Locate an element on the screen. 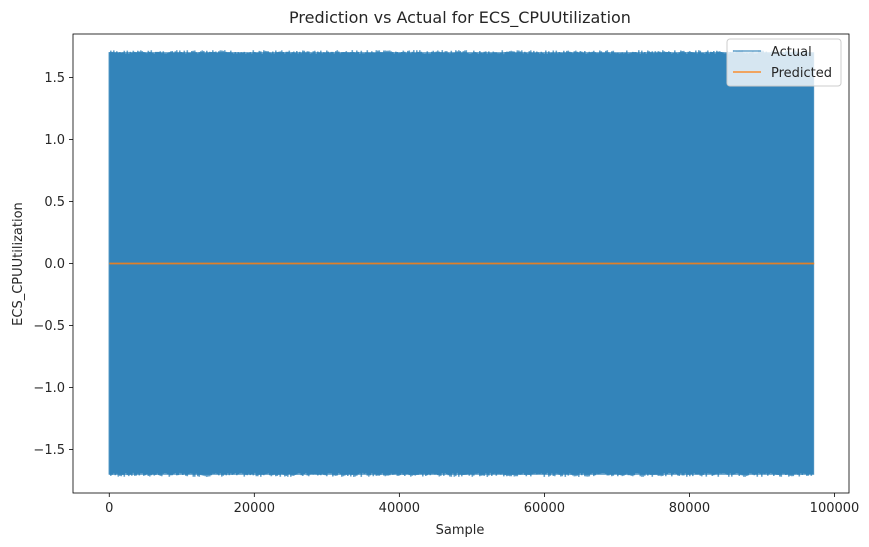 Image resolution: width=869 pixels, height=547 pixels. x-tick-label: 40000 is located at coordinates (399, 508).